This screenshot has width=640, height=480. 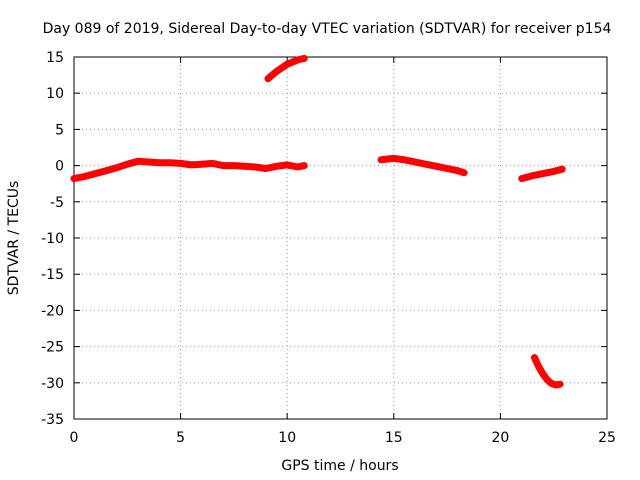 I want to click on y-tick-label: -5, so click(x=57, y=203).